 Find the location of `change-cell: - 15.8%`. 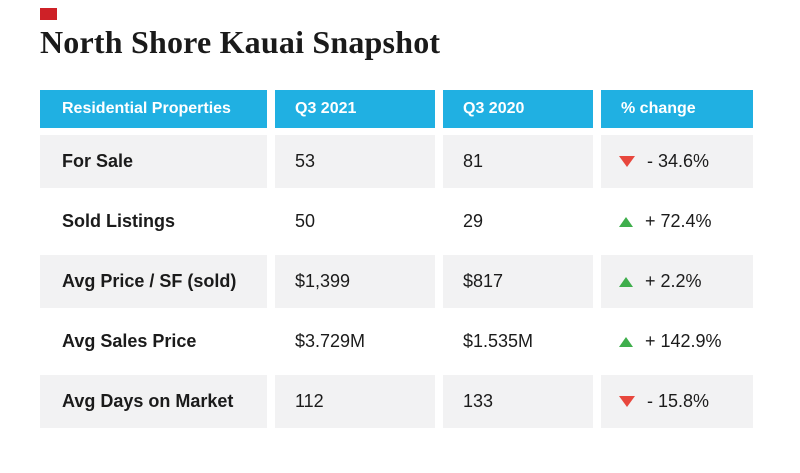

change-cell: - 15.8% is located at coordinates (677, 401).